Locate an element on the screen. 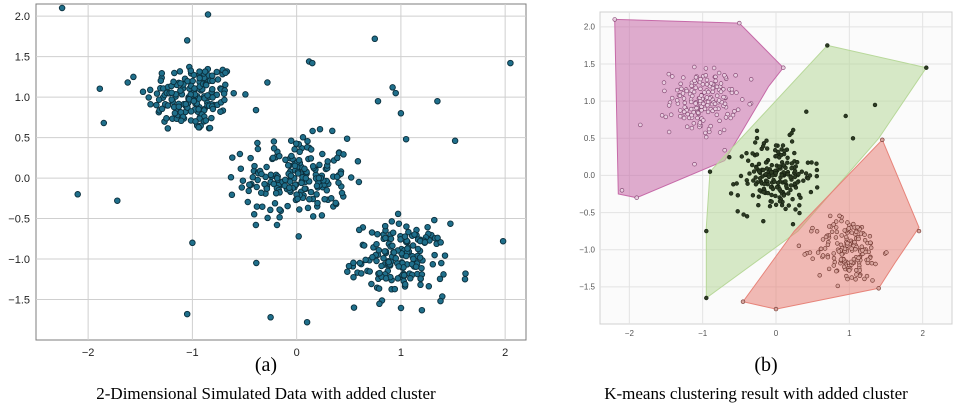 Image resolution: width=978 pixels, height=414 pixels. x-tick-label: −1 is located at coordinates (192, 353).